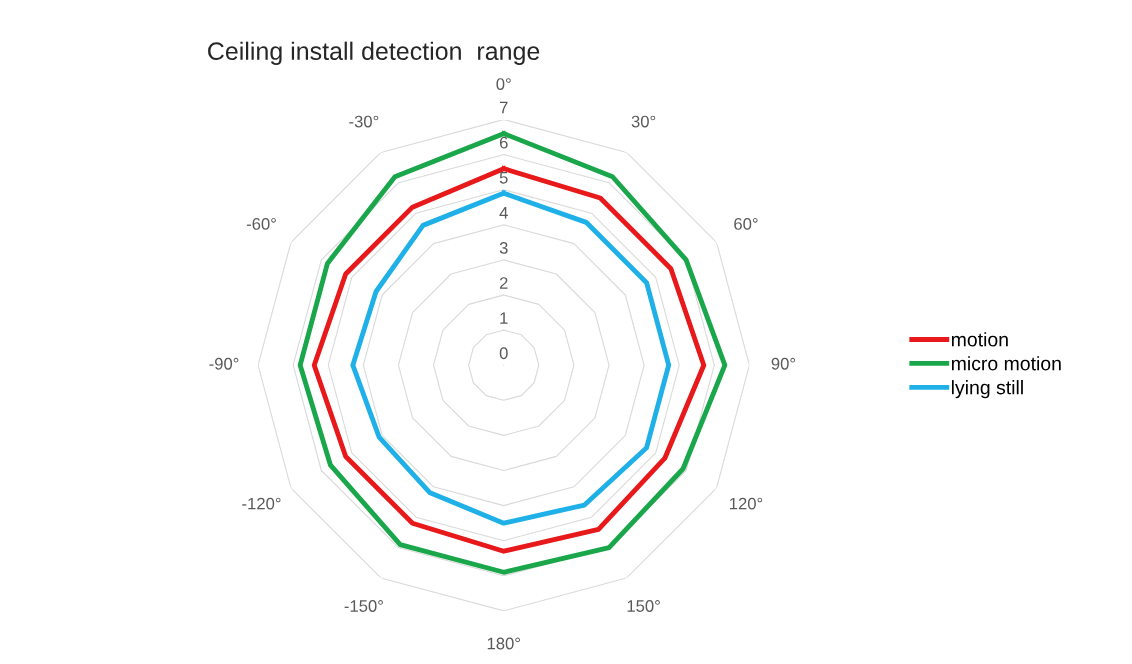 This screenshot has height=664, width=1132. I want to click on spoke-label: 90°, so click(783, 363).